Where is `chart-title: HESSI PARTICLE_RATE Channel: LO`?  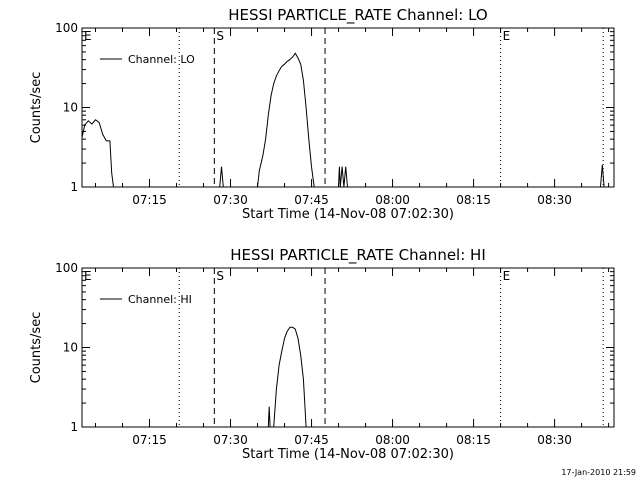
chart-title: HESSI PARTICLE_RATE Channel: LO is located at coordinates (357, 15).